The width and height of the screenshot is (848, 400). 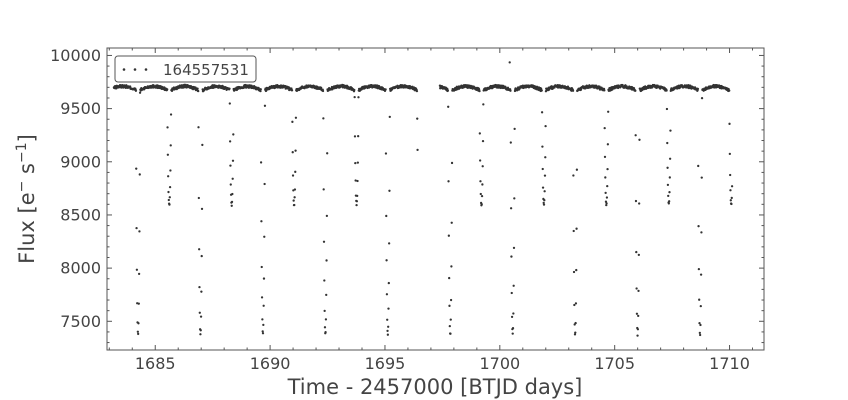 I want to click on x-tick-label: 1695, so click(x=385, y=363).